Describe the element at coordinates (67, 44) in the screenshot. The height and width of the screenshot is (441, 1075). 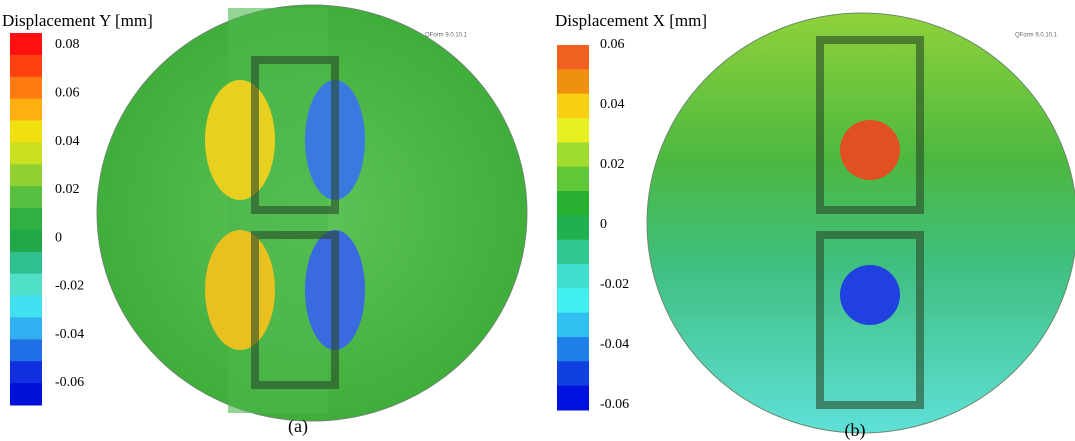
I see `legend-label: 0.08` at that location.